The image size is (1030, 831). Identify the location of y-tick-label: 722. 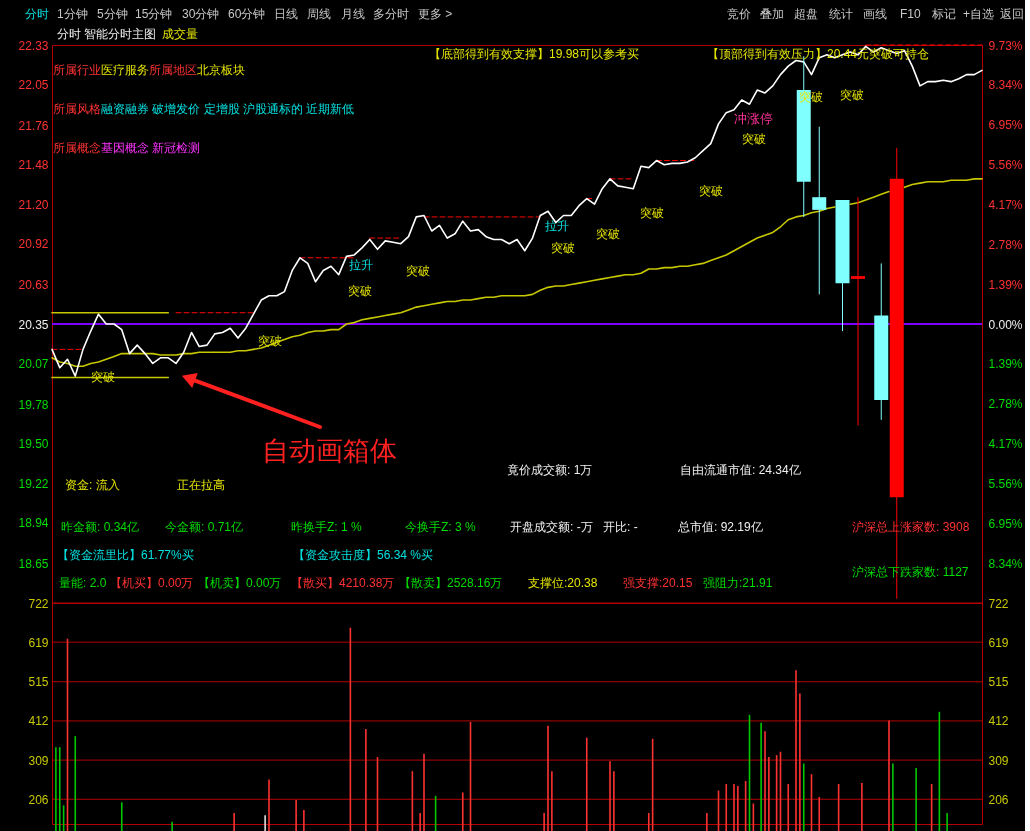
(38, 603).